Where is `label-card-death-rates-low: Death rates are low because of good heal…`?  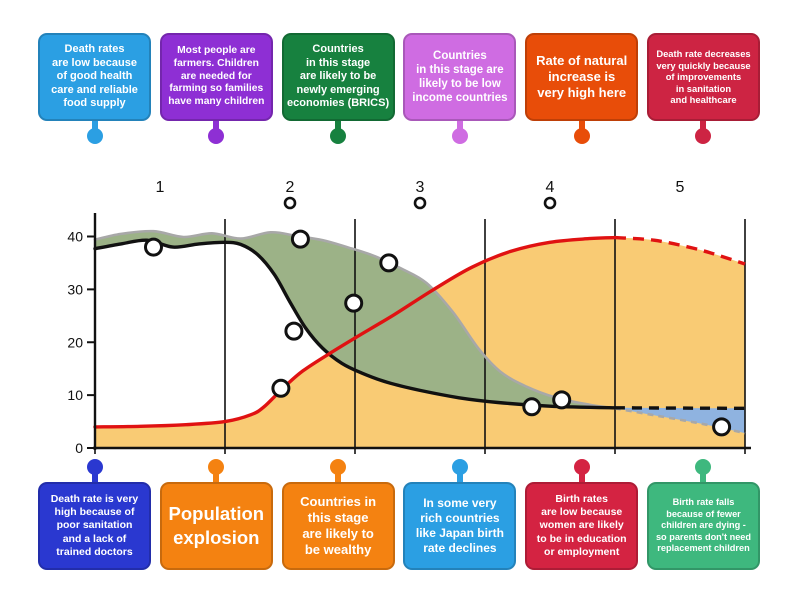 label-card-death-rates-low: Death rates are low because of good heal… is located at coordinates (94, 88).